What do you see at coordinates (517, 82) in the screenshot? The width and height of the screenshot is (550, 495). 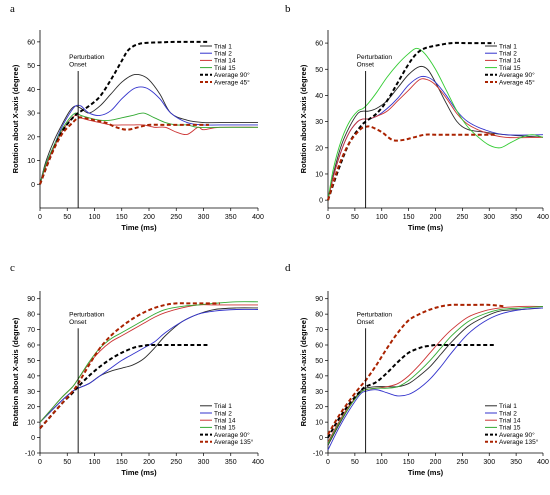 I see `legend-entry: Average 45°` at bounding box center [517, 82].